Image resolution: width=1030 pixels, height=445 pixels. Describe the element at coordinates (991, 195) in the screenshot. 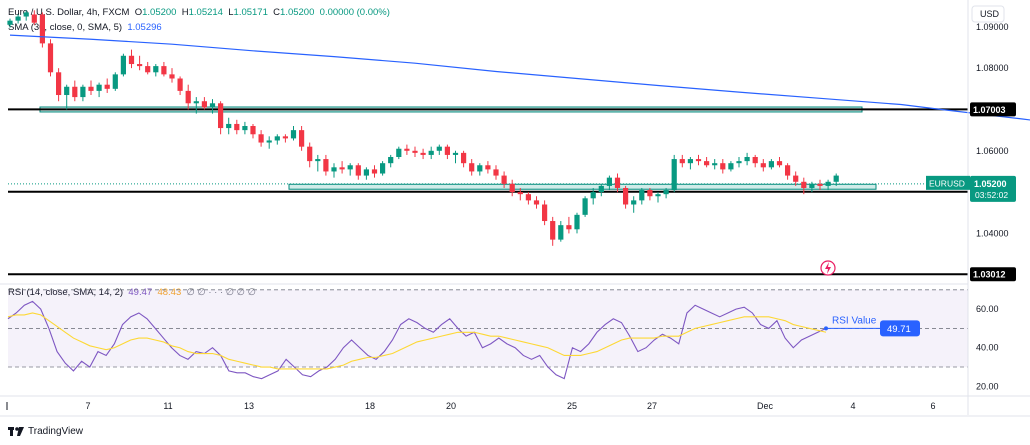

I see `price-badge-countdown: 03:52:02` at that location.